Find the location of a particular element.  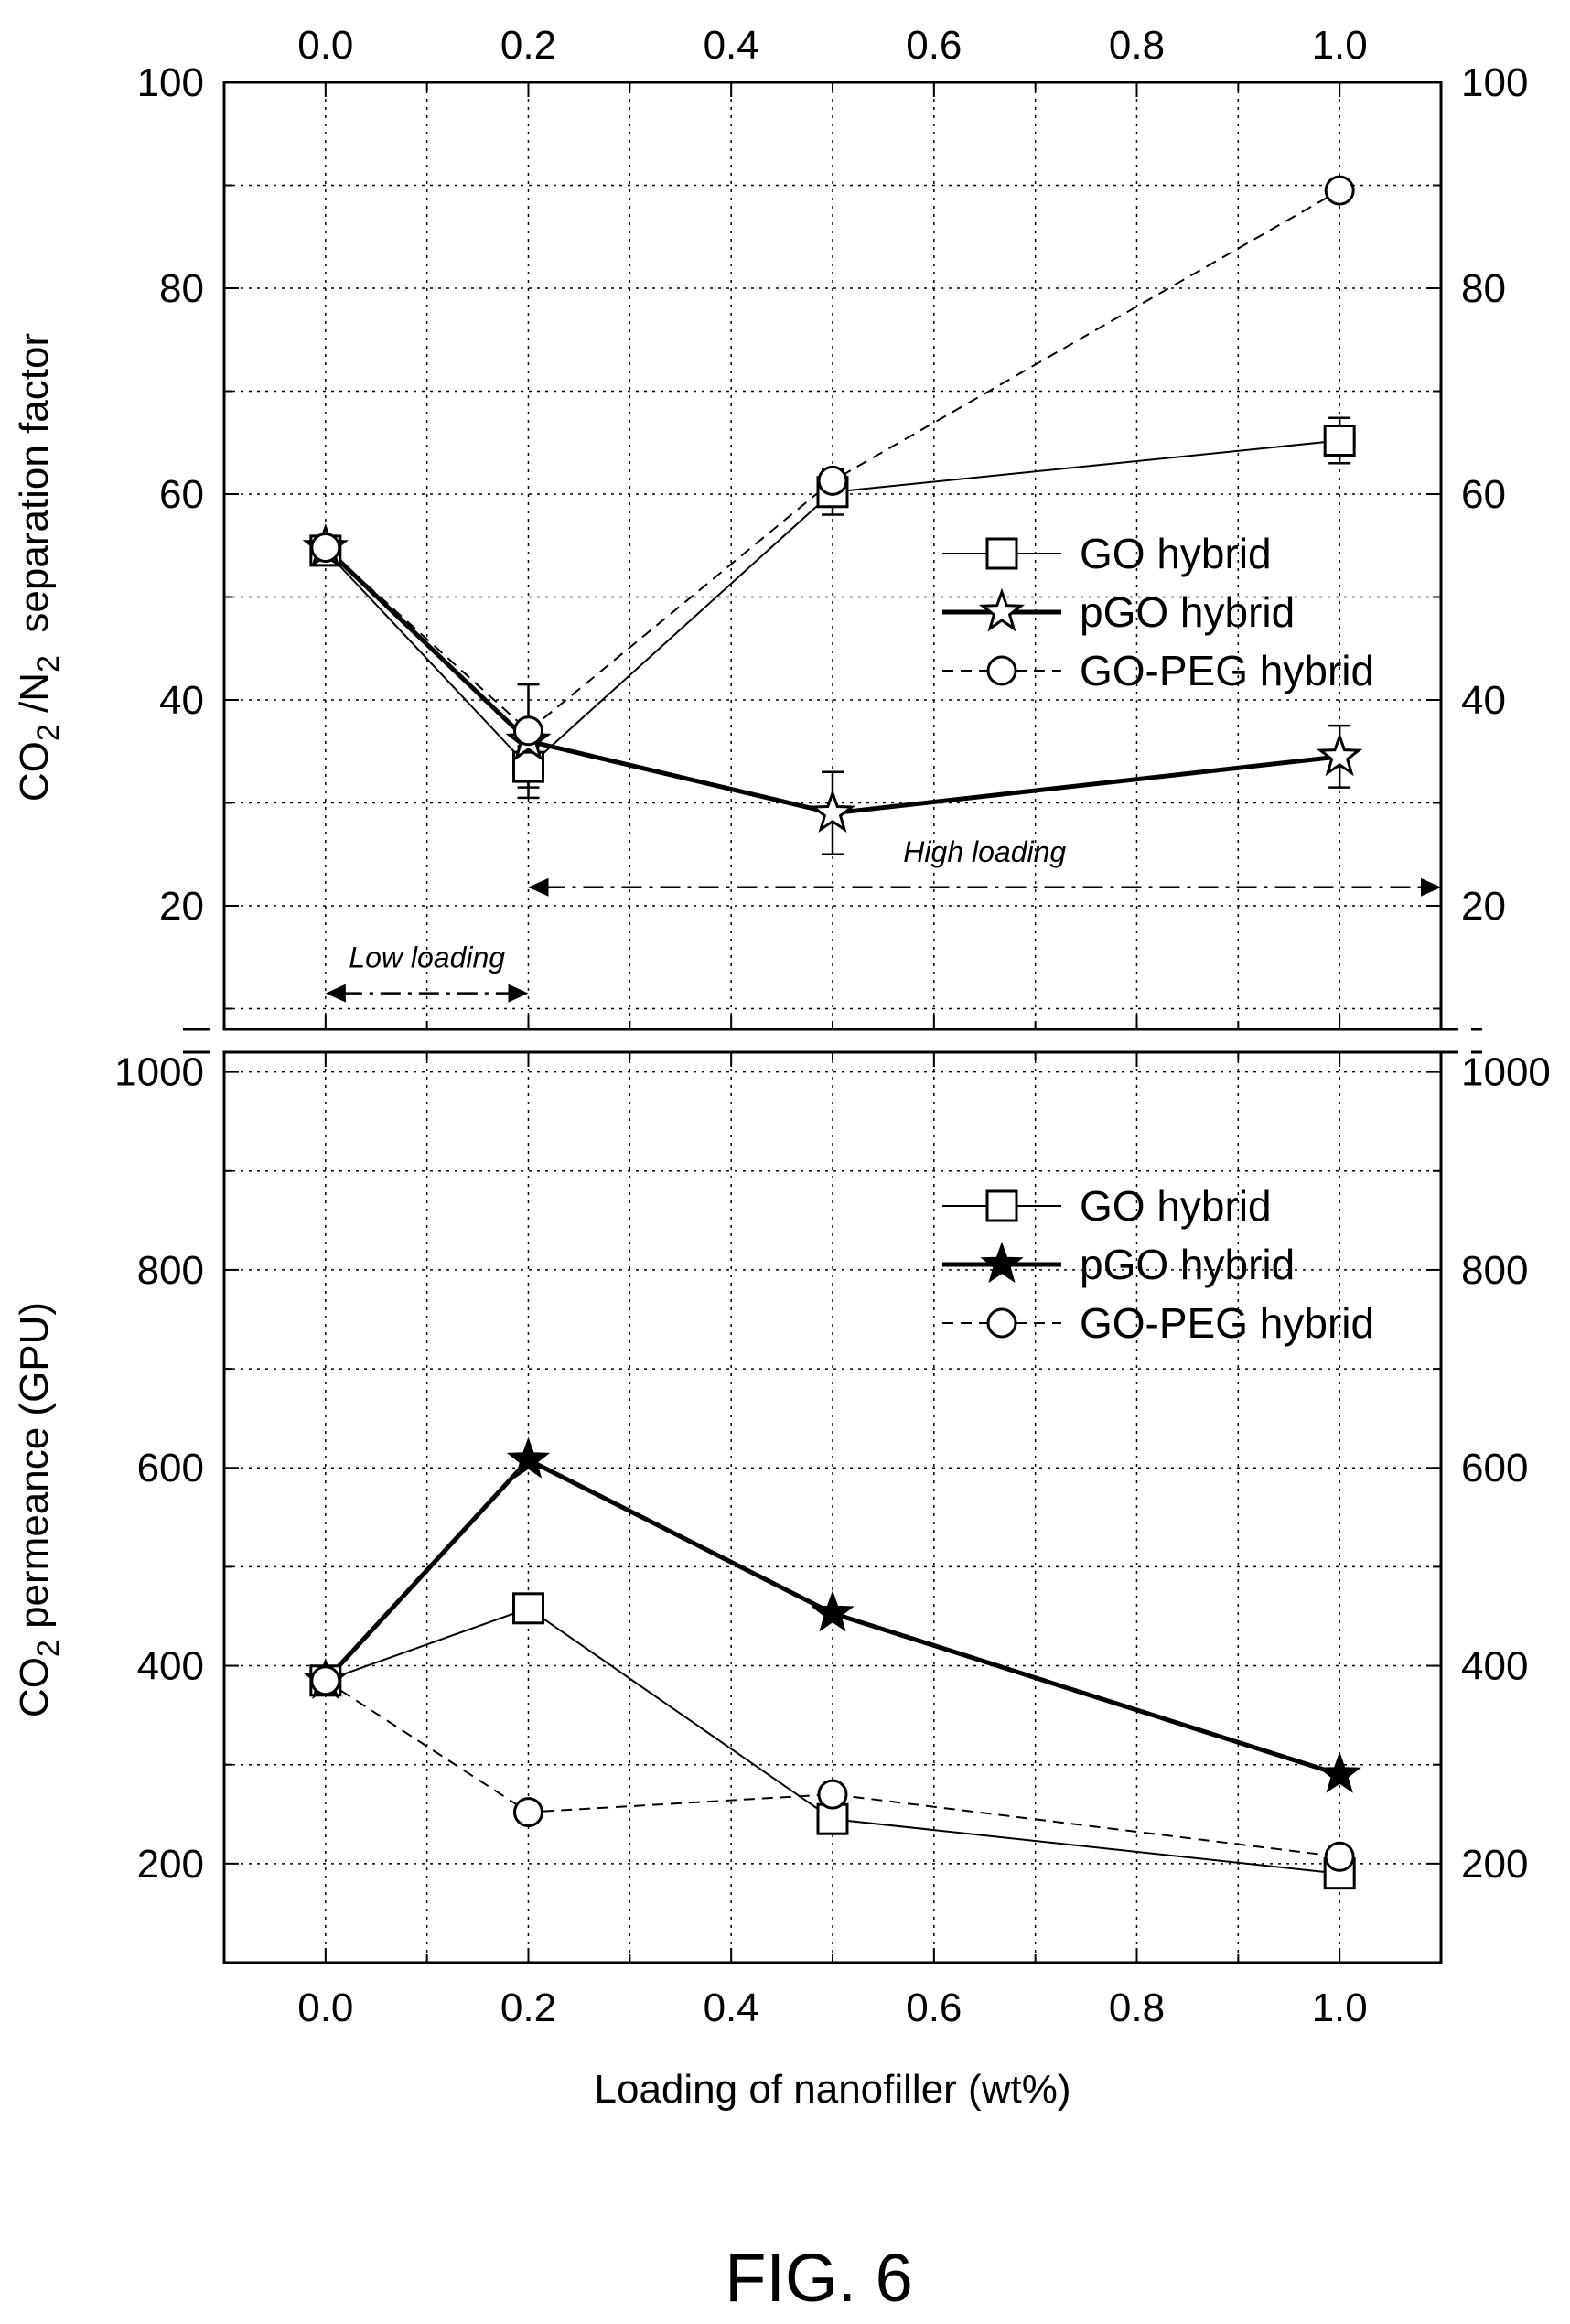

y-tick-label-right: 200 is located at coordinates (1494, 1864).